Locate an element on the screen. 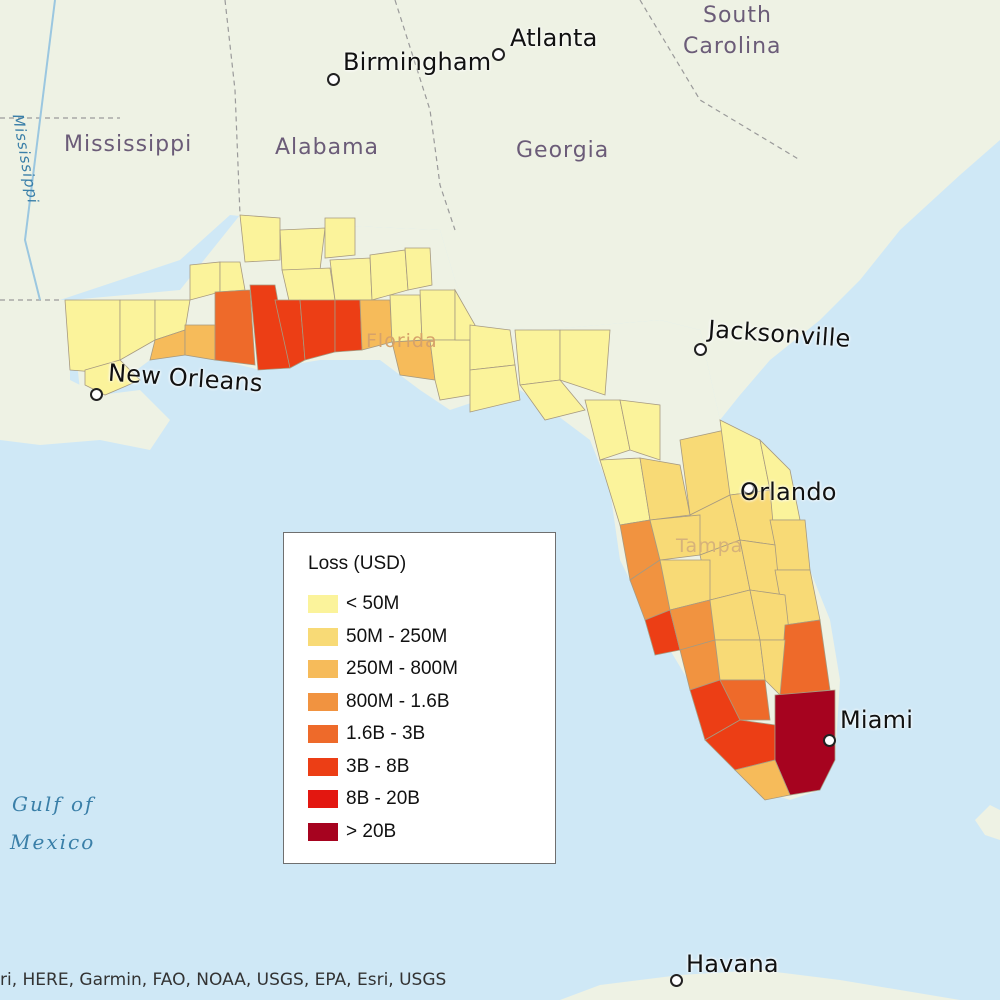 The width and height of the screenshot is (1000, 1000). city-label-birmingham: Birmingham is located at coordinates (417, 62).